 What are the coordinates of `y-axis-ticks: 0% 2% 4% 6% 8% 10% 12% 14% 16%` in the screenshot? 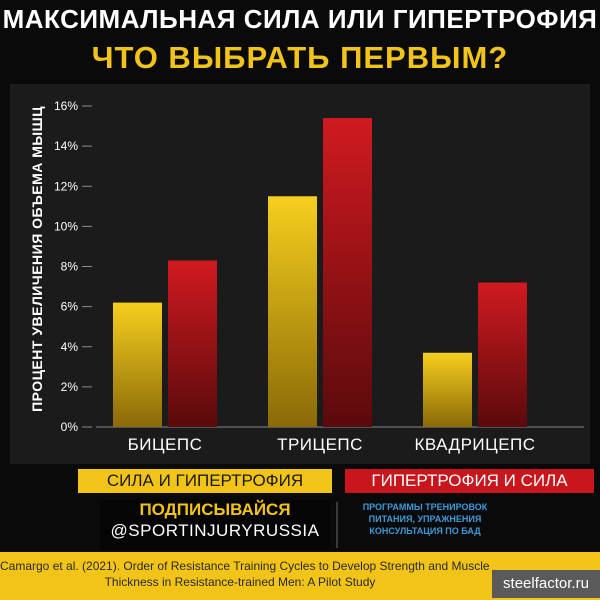 It's located at (73, 266).